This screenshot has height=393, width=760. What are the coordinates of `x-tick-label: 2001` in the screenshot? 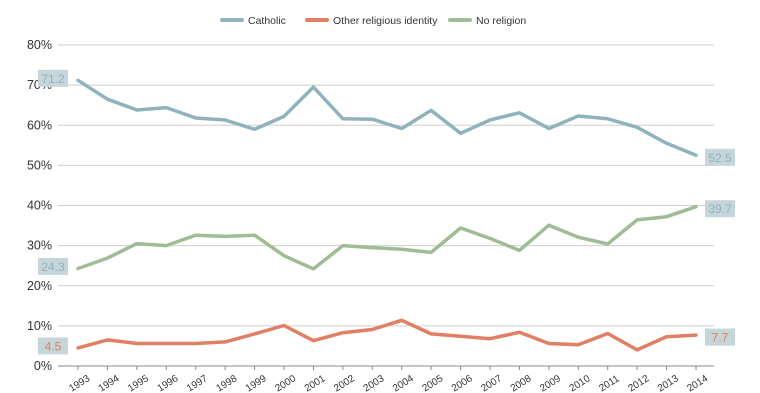 It's located at (315, 383).